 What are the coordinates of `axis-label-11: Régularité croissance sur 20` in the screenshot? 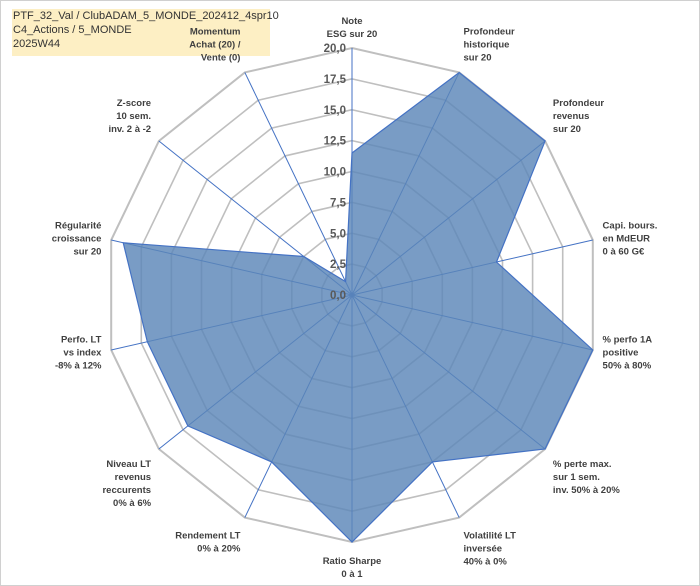 It's located at (77, 238).